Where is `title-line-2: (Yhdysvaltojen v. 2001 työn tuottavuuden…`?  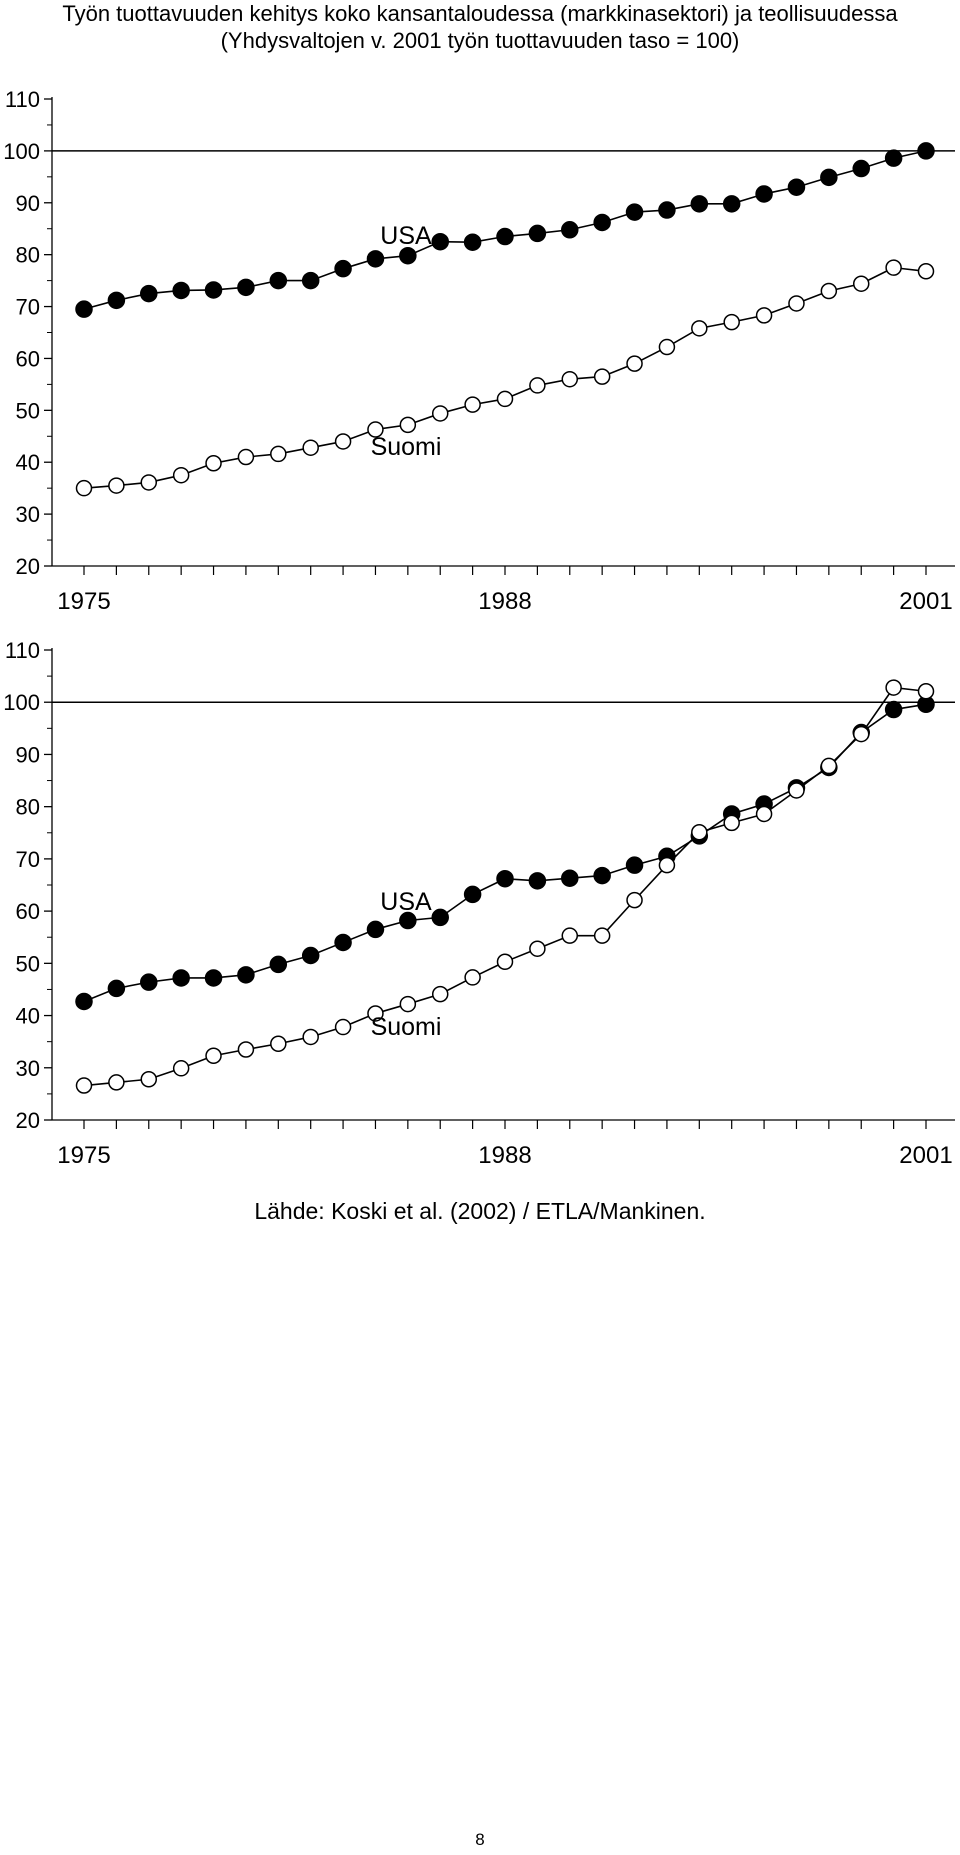 title-line-2: (Yhdysvaltojen v. 2001 työn tuottavuuden… is located at coordinates (480, 40).